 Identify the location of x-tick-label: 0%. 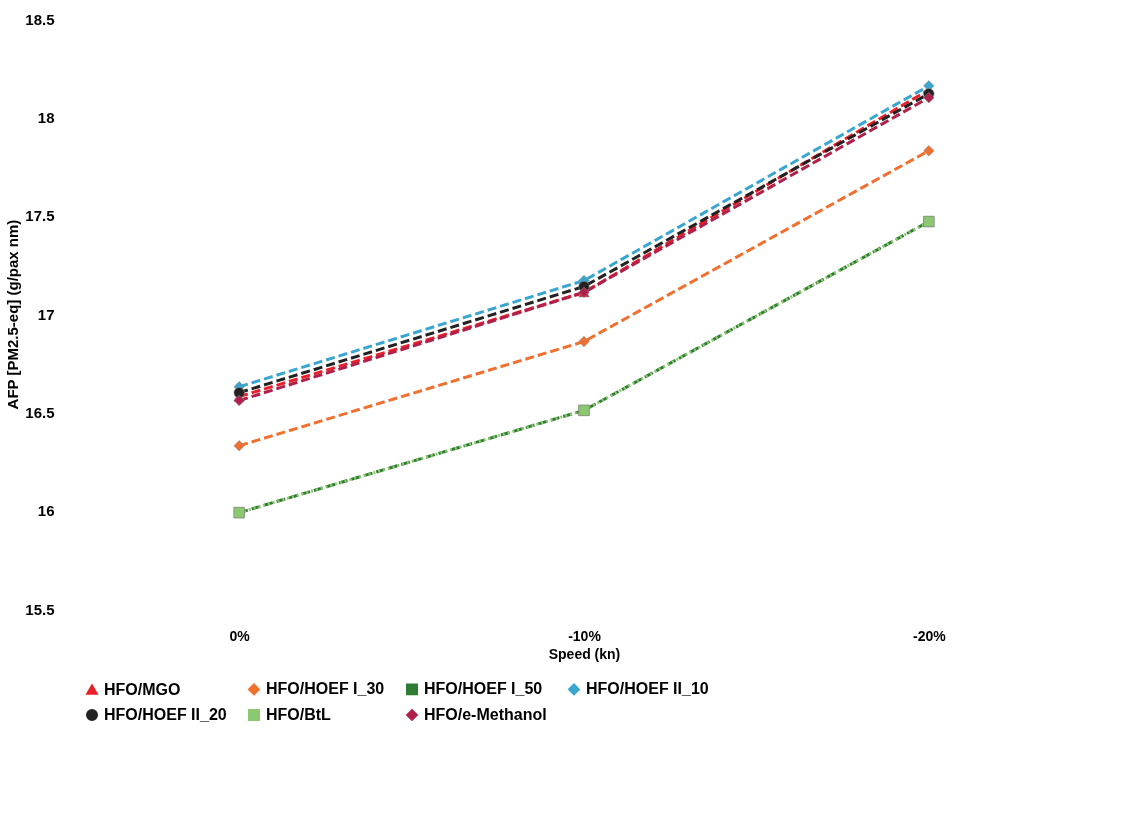
(240, 635).